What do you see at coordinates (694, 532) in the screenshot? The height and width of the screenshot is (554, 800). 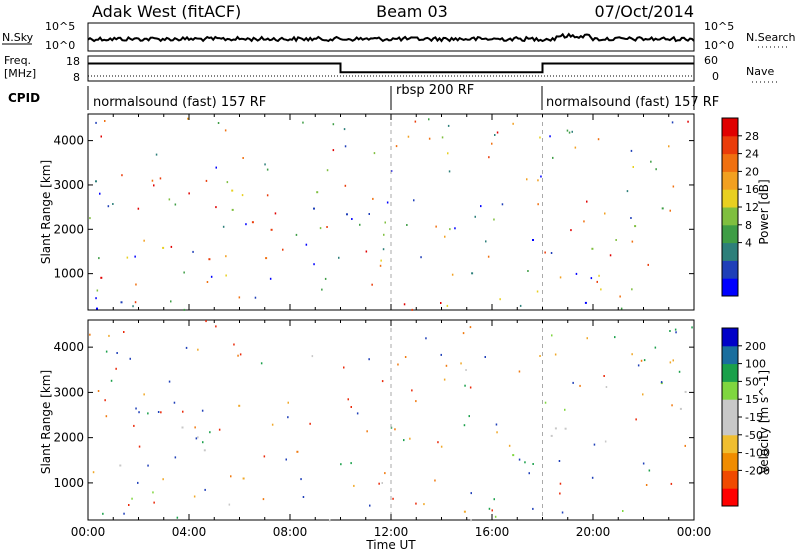 I see `x-tick-label: 00:00` at bounding box center [694, 532].